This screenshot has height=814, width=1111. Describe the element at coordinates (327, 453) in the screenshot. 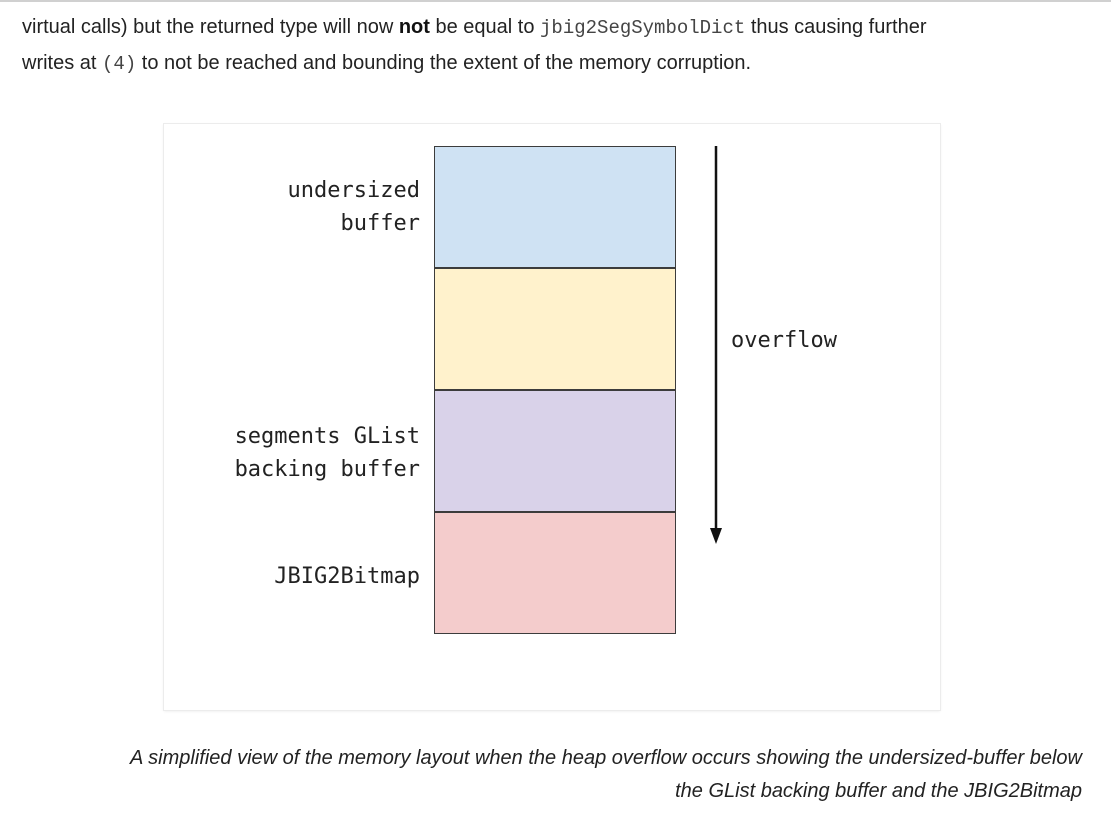

I see `label-segments-glist: segments GList backing buffer` at that location.